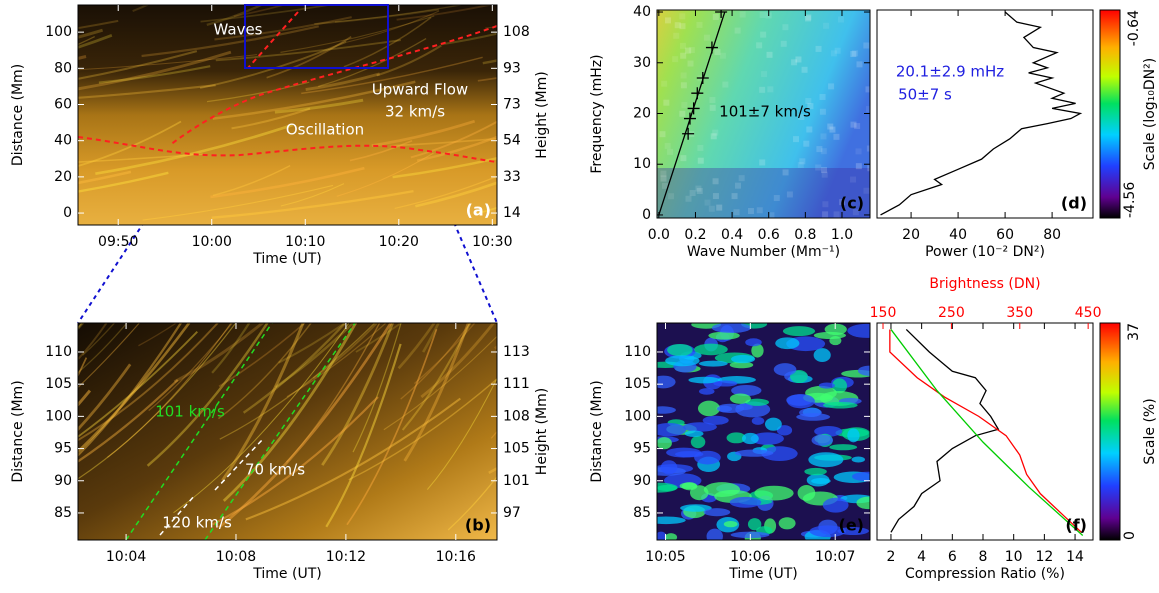  Describe the element at coordinates (63, 141) in the screenshot. I see `y-tick-label: 40` at that location.